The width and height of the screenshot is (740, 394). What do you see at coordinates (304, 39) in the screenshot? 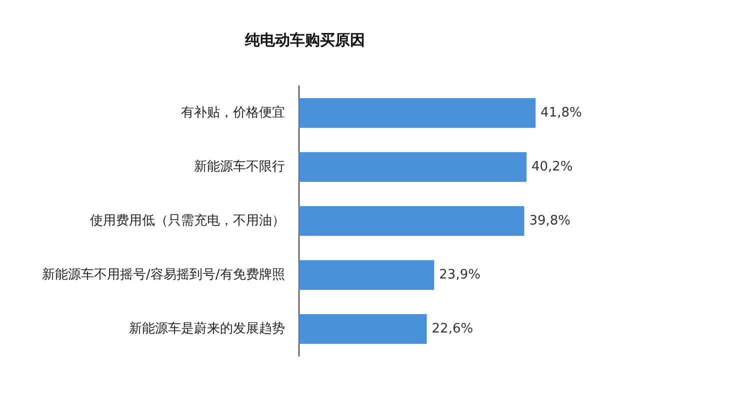
I see `chart-title: 纯电动车购买原因` at bounding box center [304, 39].